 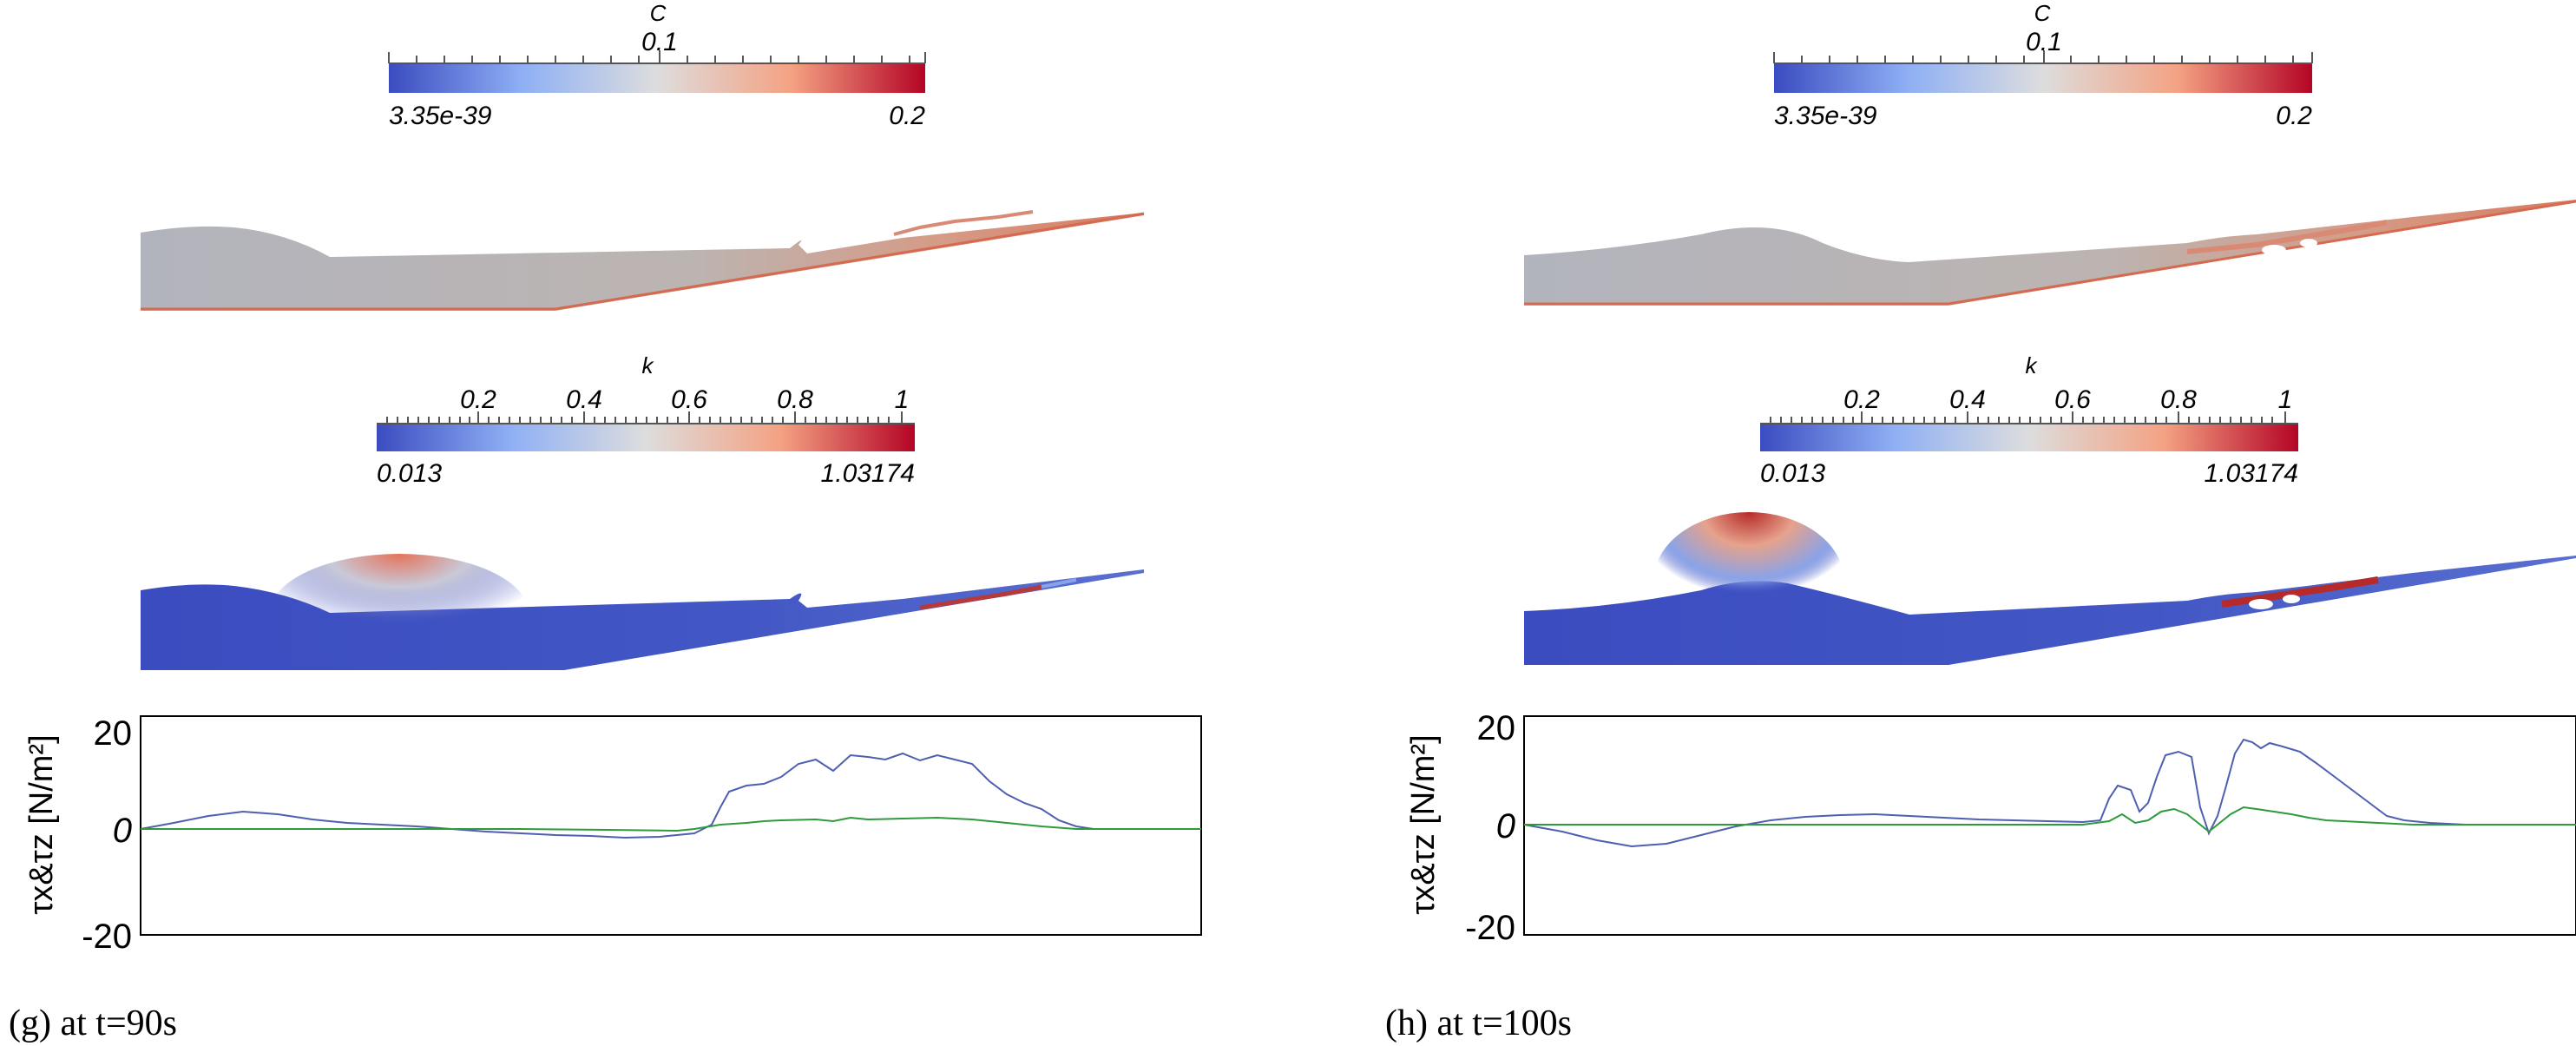 What do you see at coordinates (1478, 1023) in the screenshot?
I see `caption-h: (h) at t=100s` at bounding box center [1478, 1023].